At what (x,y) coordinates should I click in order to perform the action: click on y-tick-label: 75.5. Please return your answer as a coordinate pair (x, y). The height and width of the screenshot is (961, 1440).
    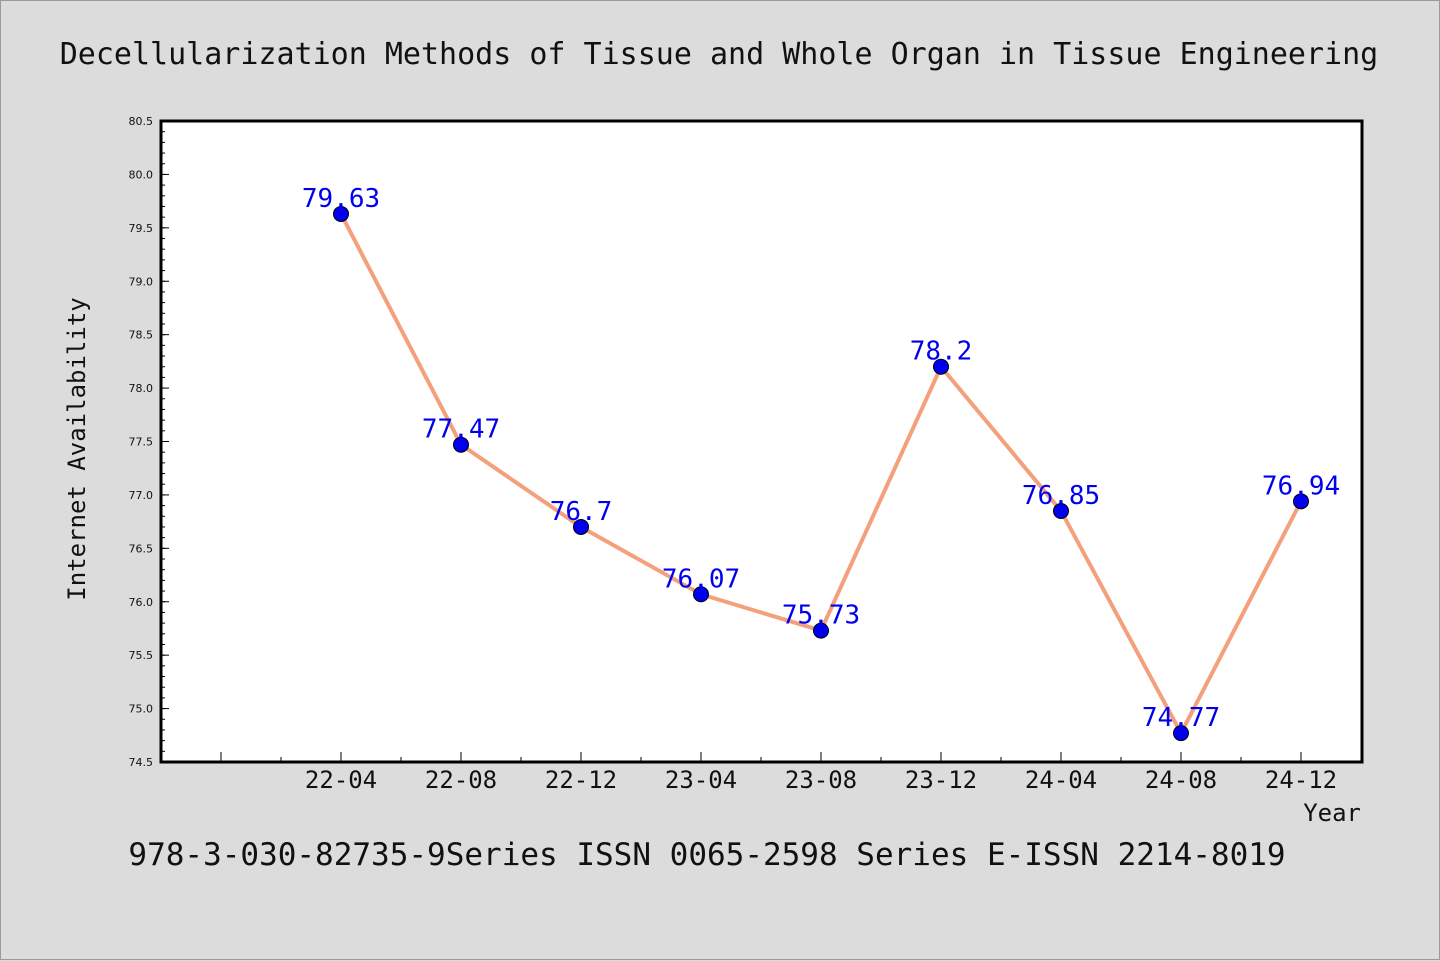
    Looking at the image, I should click on (141, 655).